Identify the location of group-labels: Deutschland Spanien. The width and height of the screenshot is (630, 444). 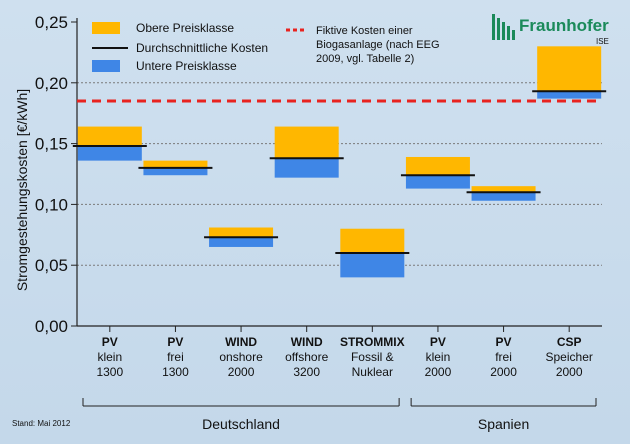
(339, 415).